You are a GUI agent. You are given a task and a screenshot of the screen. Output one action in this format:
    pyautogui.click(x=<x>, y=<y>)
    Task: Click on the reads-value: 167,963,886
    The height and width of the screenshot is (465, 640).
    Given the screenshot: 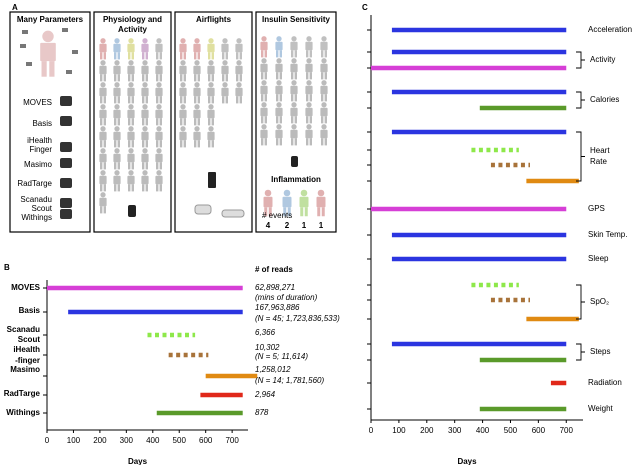 What is the action you would take?
    pyautogui.click(x=277, y=307)
    